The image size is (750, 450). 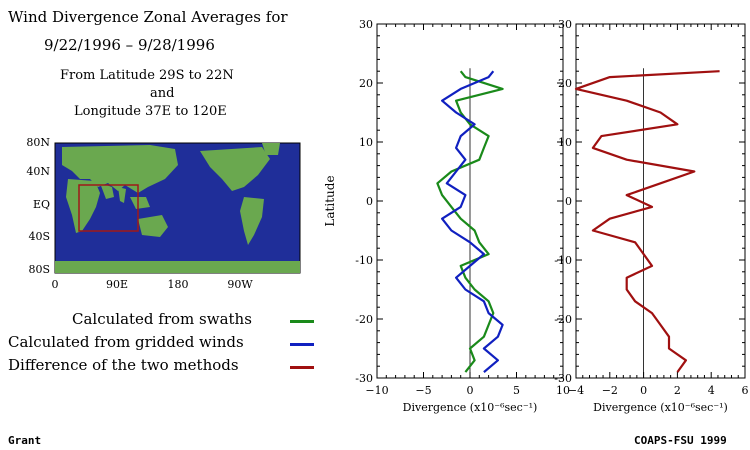 I want to click on x-tick-label: 5, so click(x=516, y=390).